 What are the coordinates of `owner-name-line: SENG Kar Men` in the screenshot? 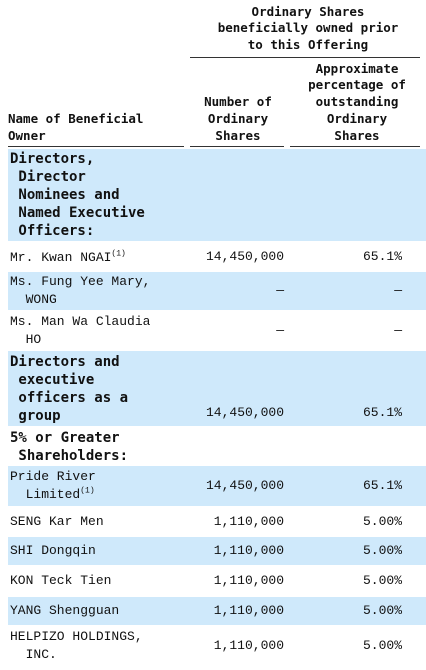 It's located at (57, 521).